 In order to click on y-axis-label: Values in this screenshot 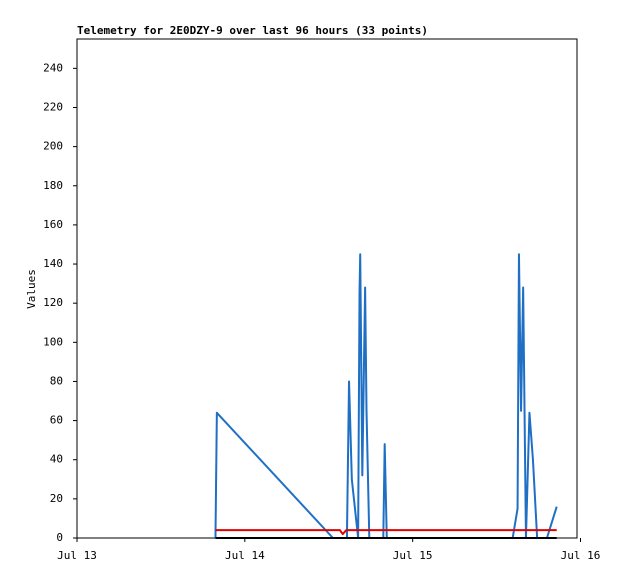, I will do `click(31, 289)`.